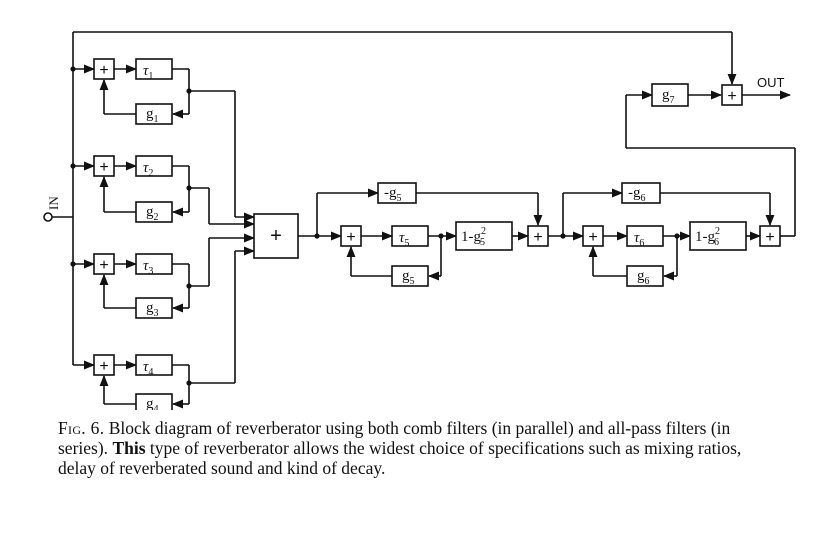  What do you see at coordinates (756, 90) in the screenshot?
I see `output-sum: + OUT` at bounding box center [756, 90].